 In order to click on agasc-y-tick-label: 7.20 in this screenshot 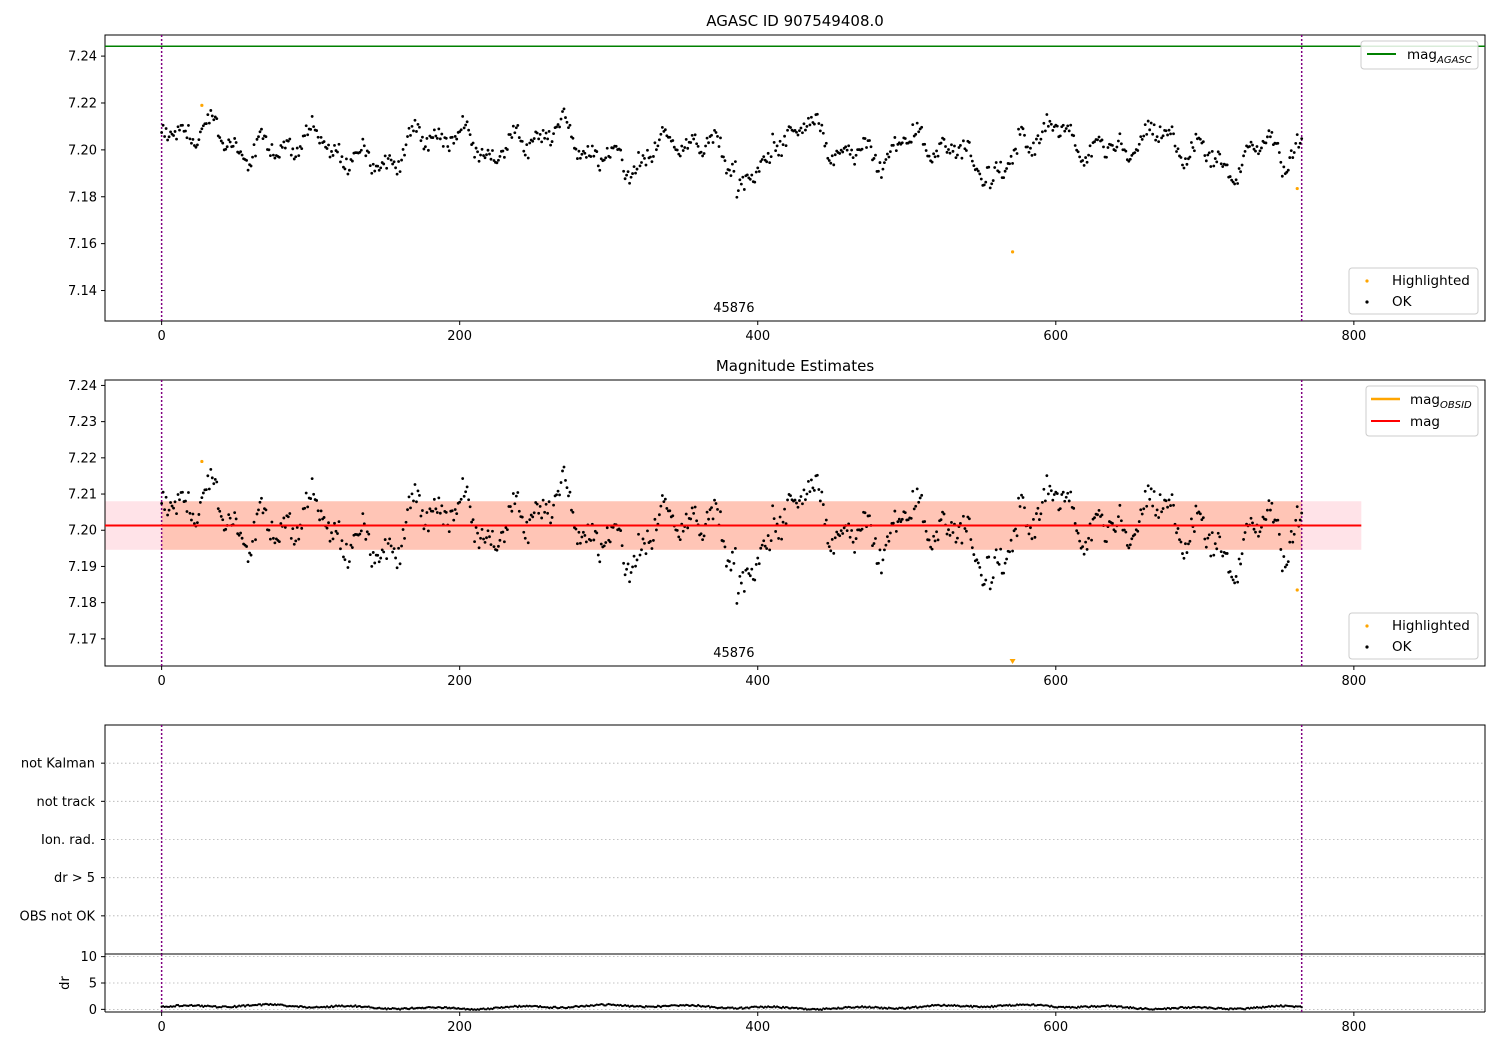, I will do `click(82, 150)`.